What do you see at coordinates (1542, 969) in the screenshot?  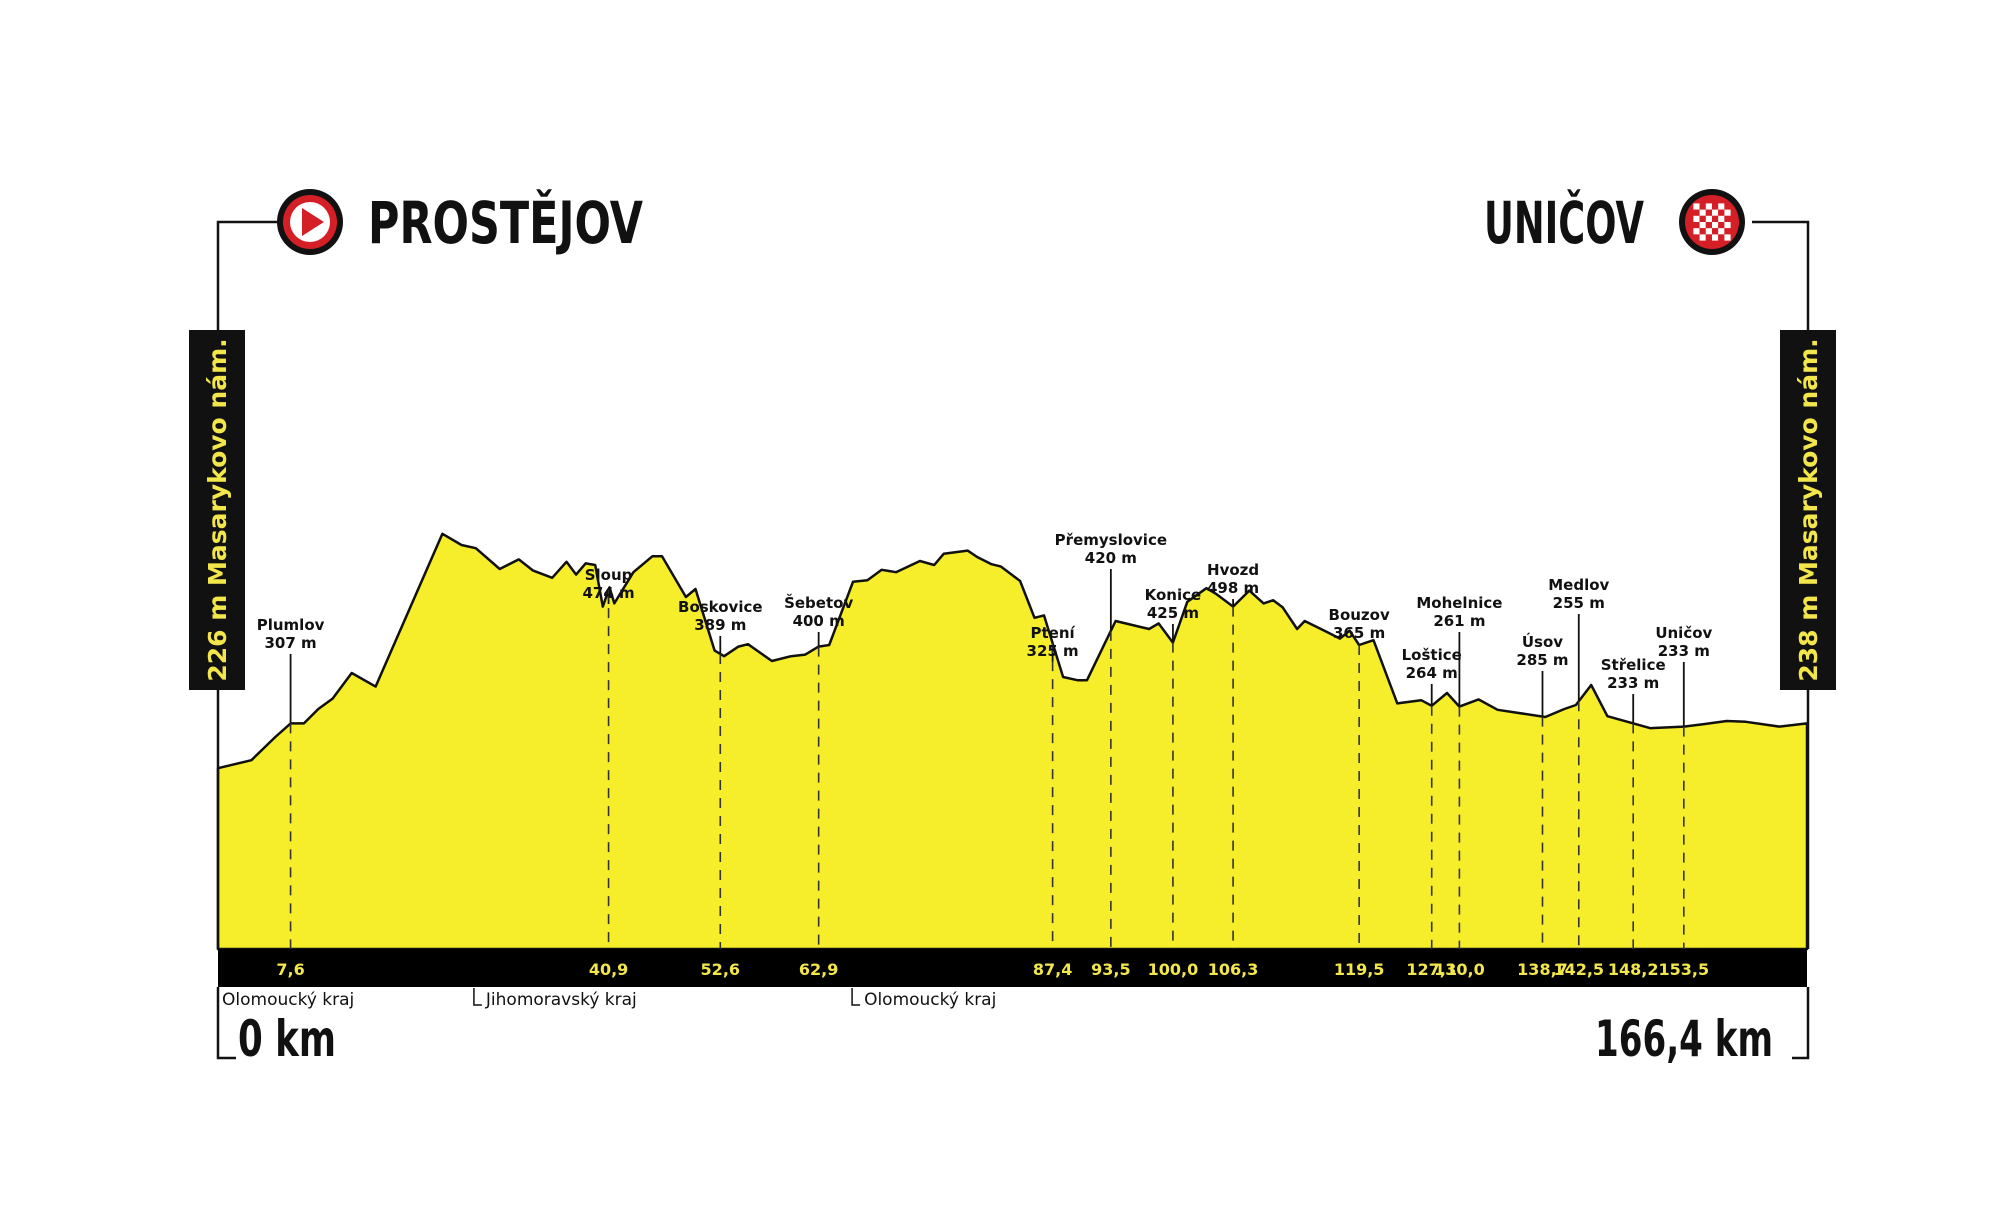 I see `waypoint-km-label: 138,7` at bounding box center [1542, 969].